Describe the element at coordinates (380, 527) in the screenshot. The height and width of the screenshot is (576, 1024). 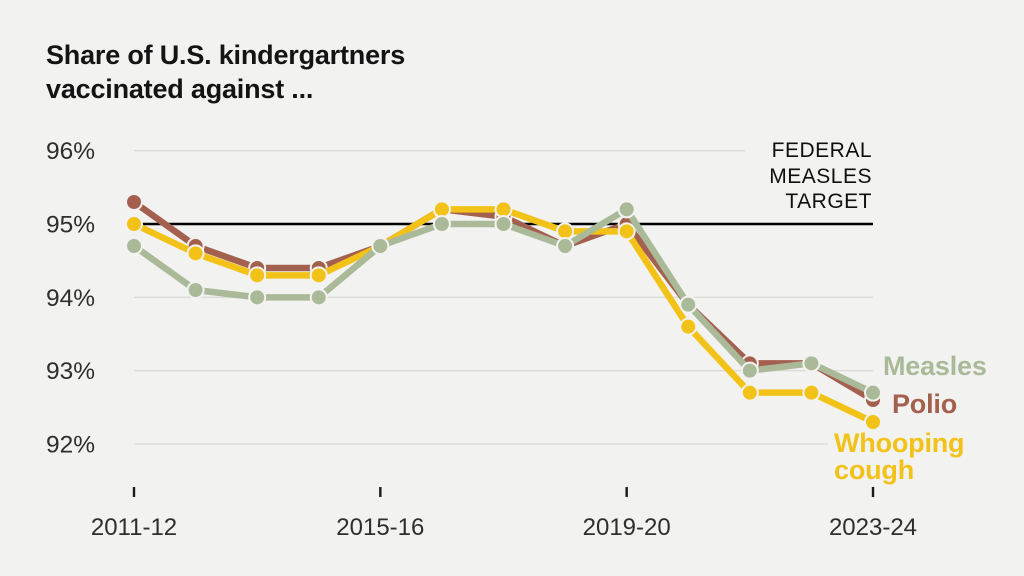
I see `x-axis-label-2015-16: 2015-16` at that location.